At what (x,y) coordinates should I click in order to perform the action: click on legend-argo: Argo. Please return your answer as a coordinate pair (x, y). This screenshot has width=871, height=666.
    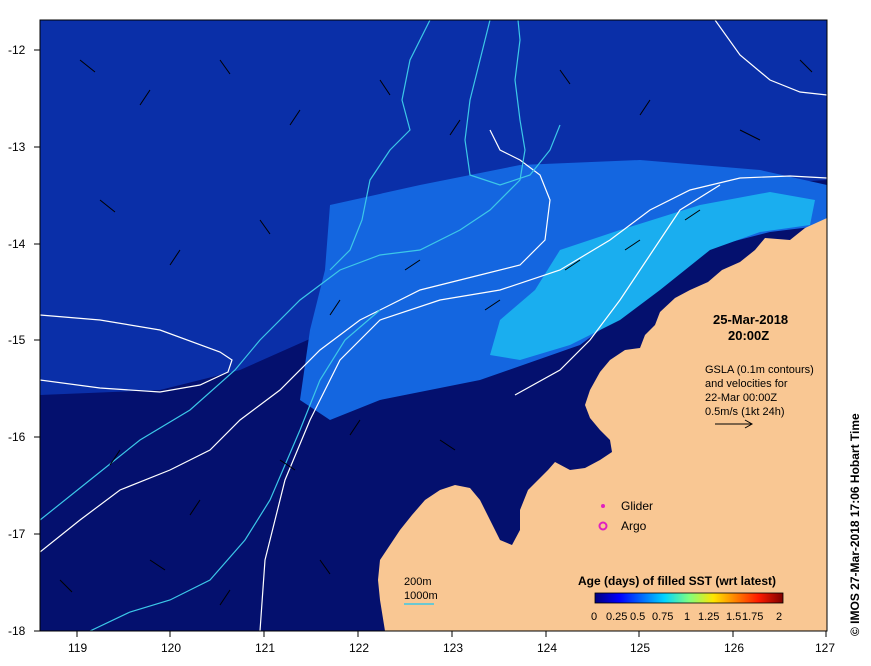
    Looking at the image, I should click on (634, 526).